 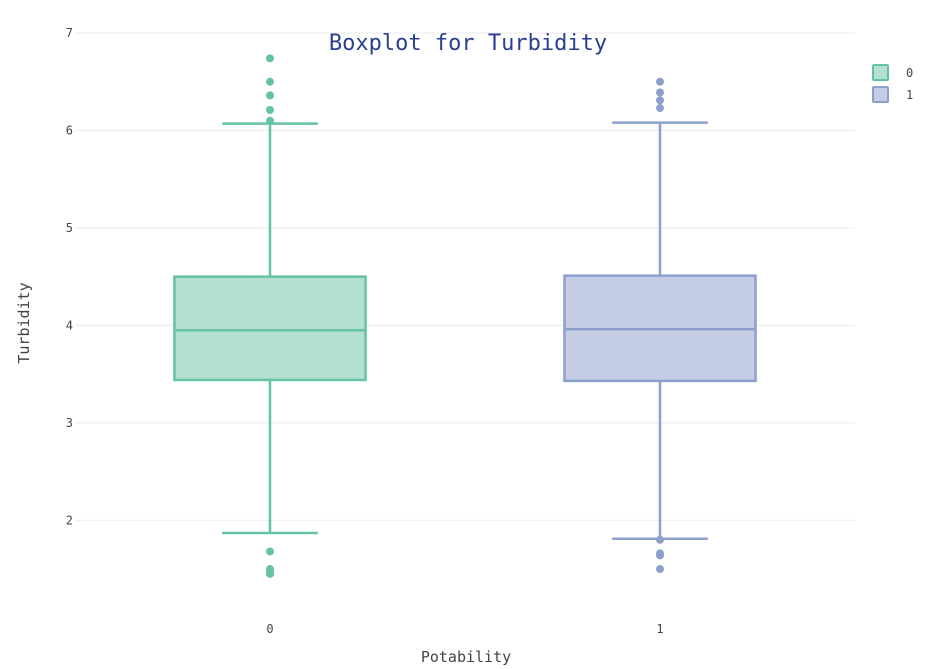 What do you see at coordinates (24, 322) in the screenshot?
I see `y-axis-title: Turbidity` at bounding box center [24, 322].